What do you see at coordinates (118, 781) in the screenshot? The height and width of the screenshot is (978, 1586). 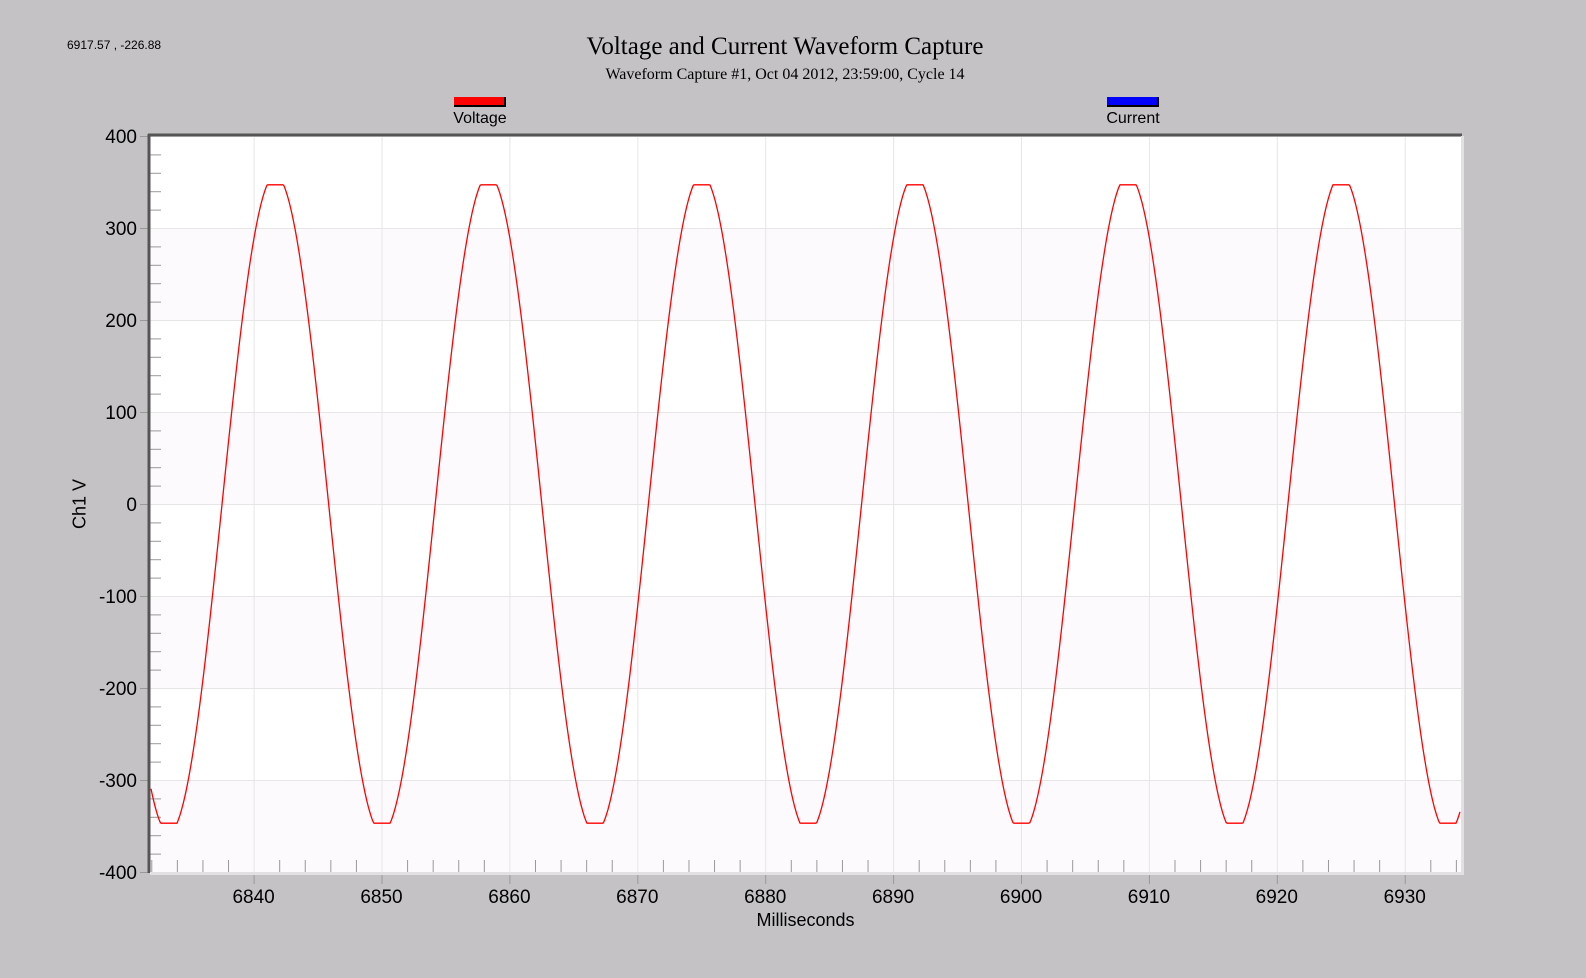 I see `y-tick-label: -300` at bounding box center [118, 781].